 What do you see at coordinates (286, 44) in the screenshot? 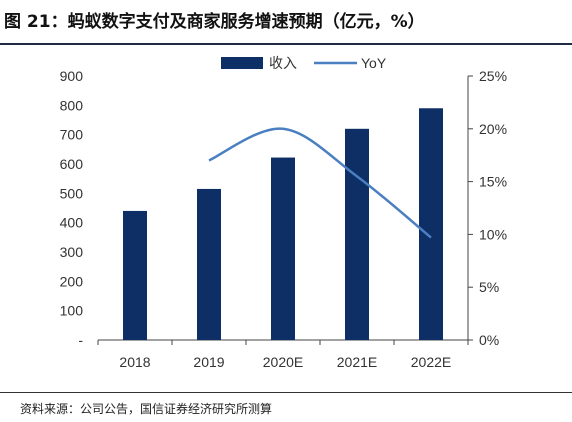
I see `title-divider` at bounding box center [286, 44].